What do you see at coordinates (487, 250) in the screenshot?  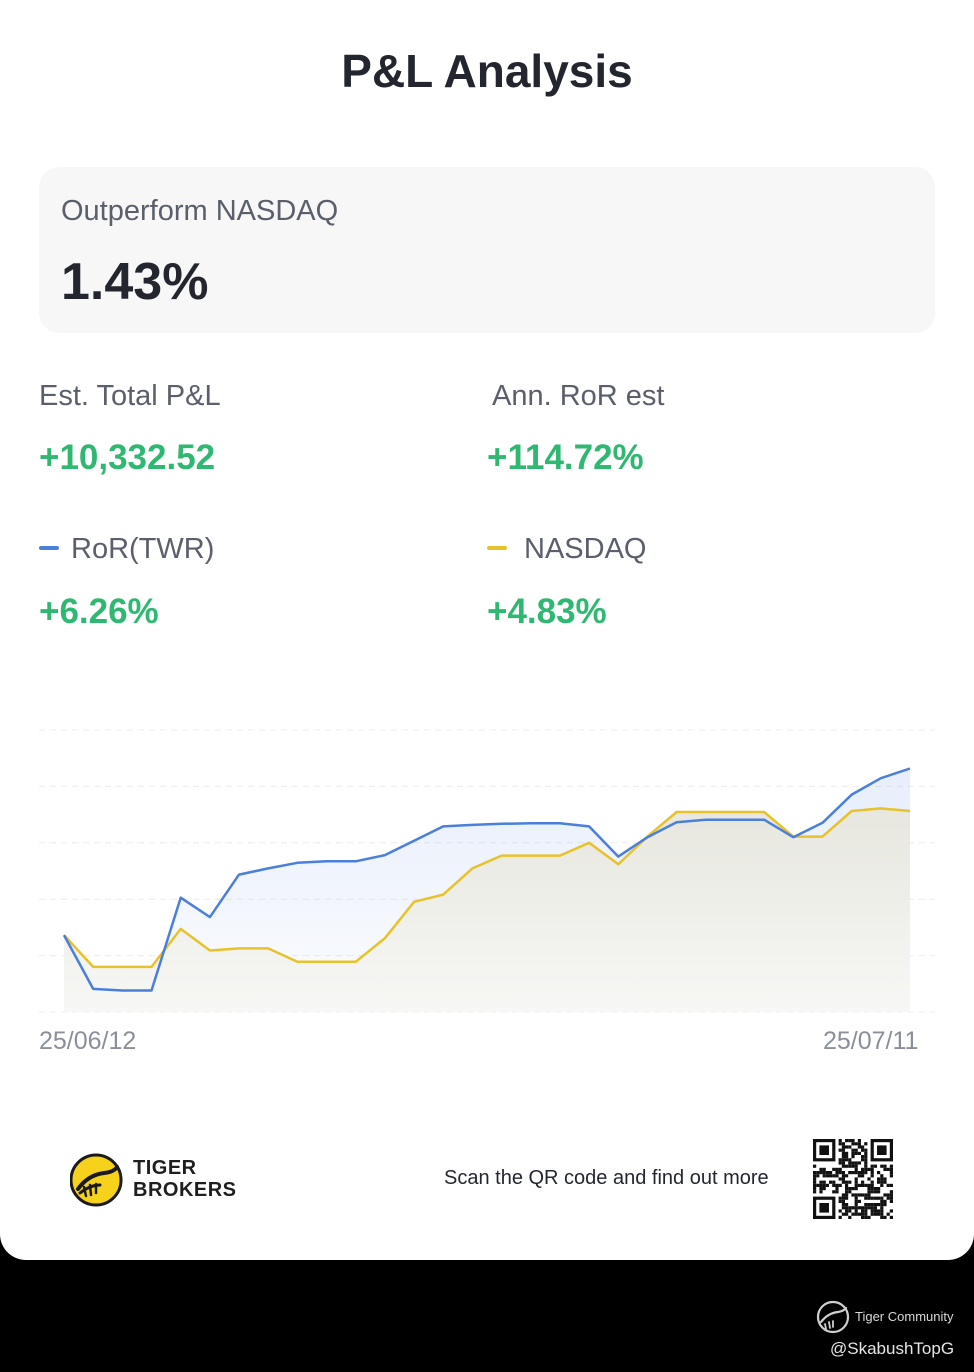 I see `outperform-panel: Outperform NASDAQ 1.43%` at bounding box center [487, 250].